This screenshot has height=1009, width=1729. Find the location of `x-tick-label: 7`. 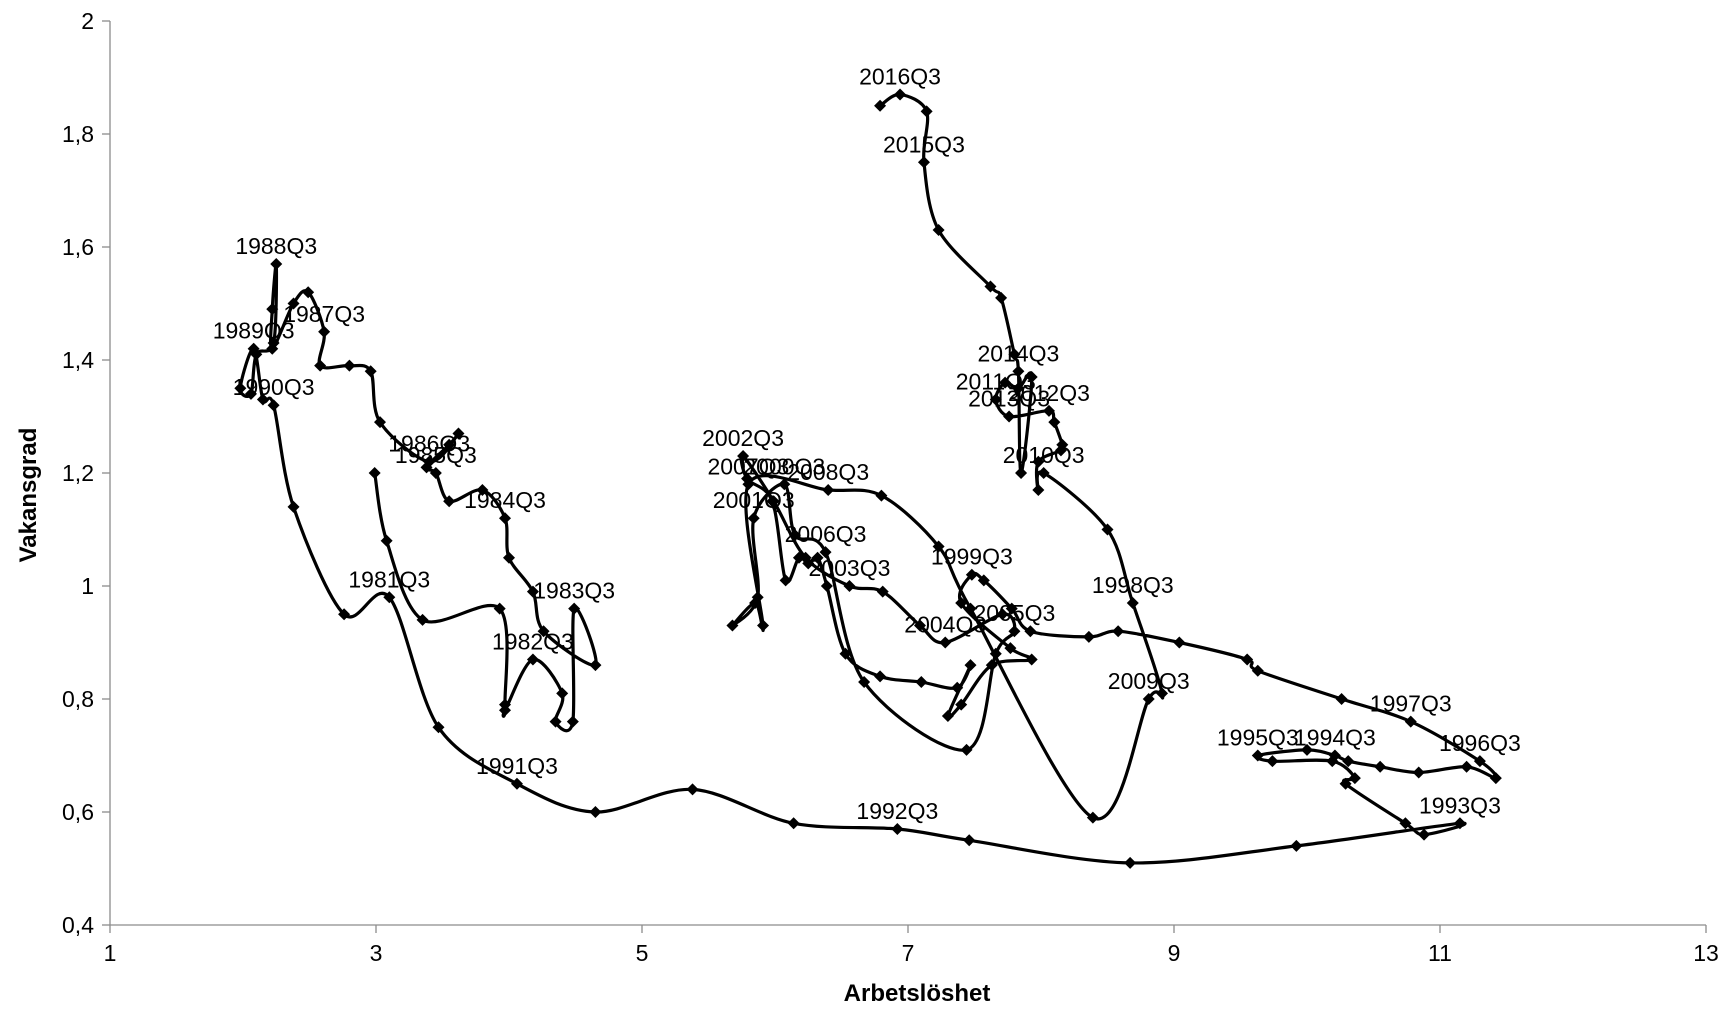

x-tick-label: 7 is located at coordinates (908, 953).